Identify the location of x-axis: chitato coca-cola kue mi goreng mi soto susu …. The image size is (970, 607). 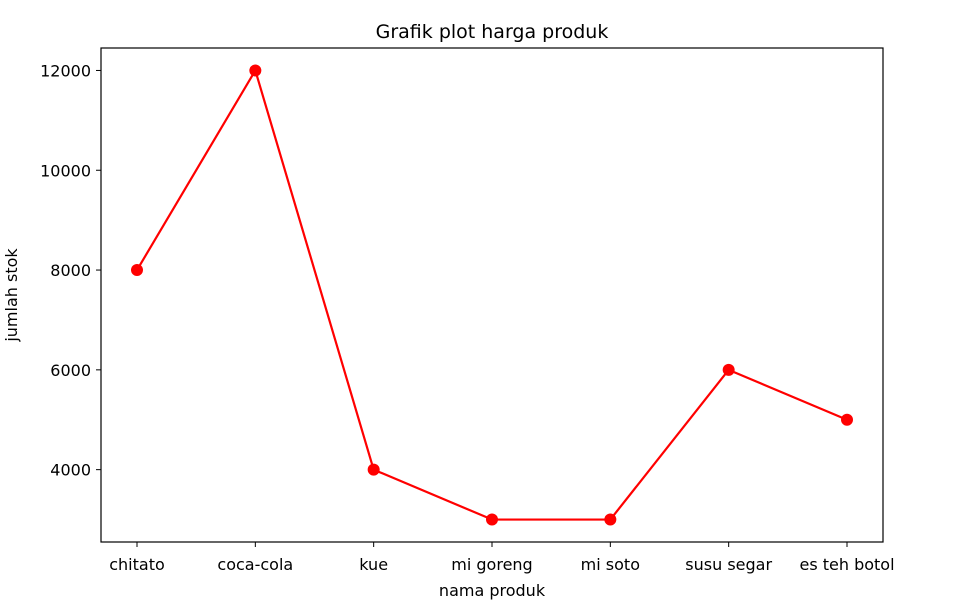
(502, 558).